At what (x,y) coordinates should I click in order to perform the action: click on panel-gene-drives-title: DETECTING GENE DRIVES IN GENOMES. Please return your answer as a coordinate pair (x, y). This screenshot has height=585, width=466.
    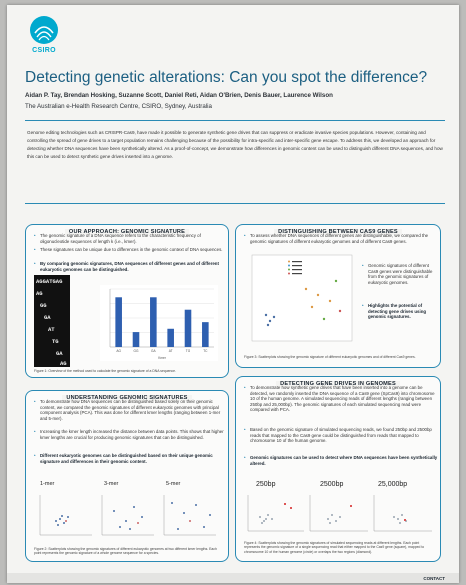
    Looking at the image, I should click on (338, 384).